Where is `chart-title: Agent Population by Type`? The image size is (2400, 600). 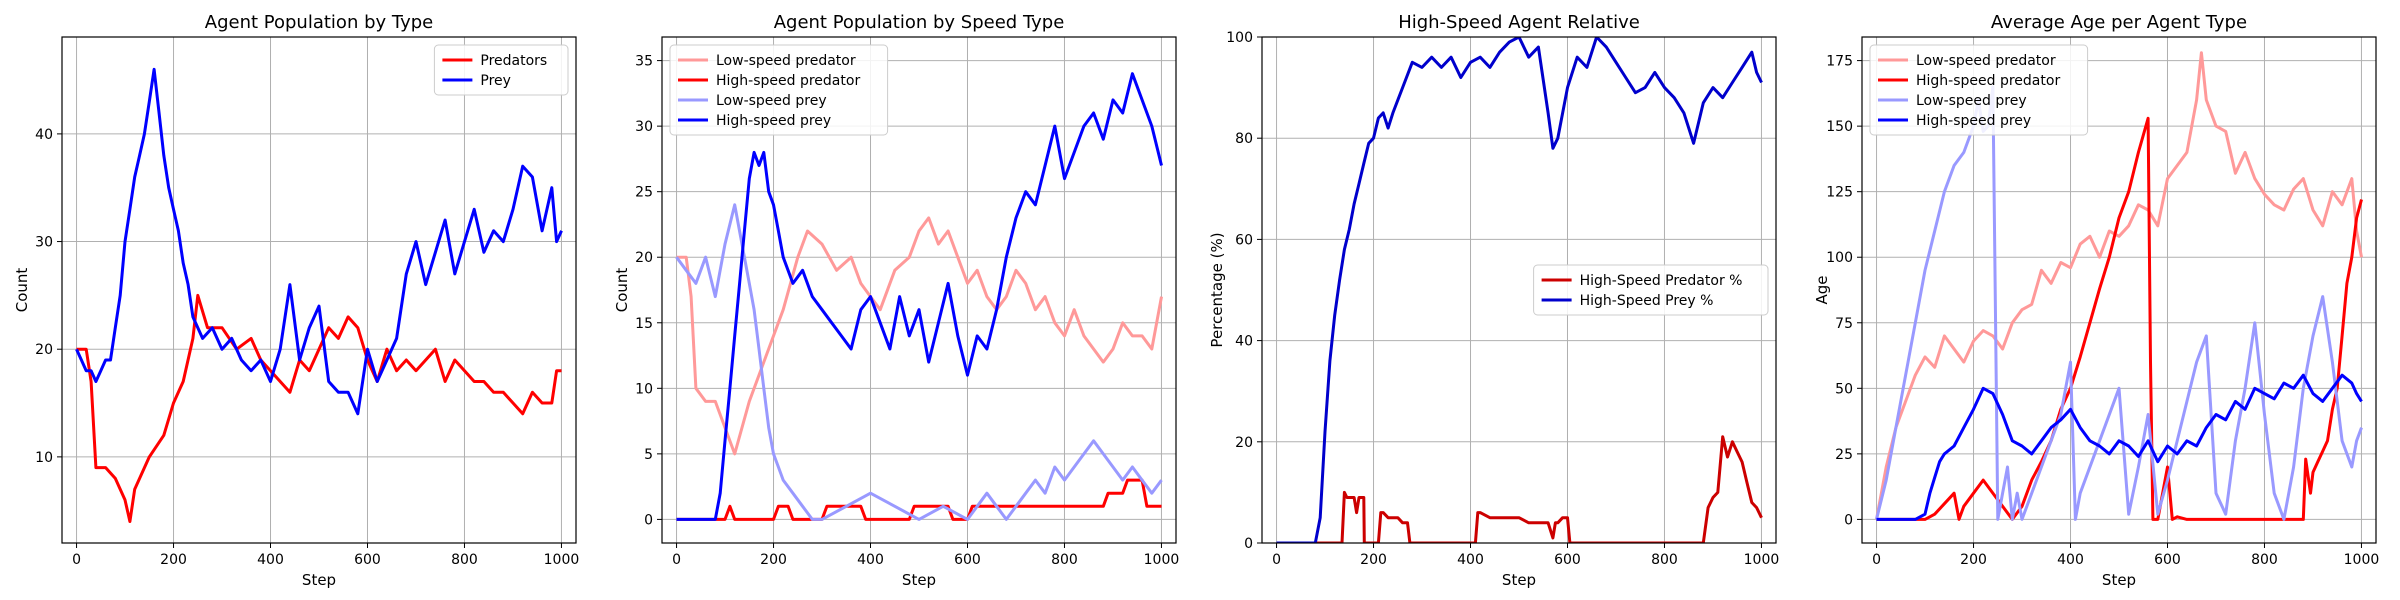
chart-title: Agent Population by Type is located at coordinates (319, 22).